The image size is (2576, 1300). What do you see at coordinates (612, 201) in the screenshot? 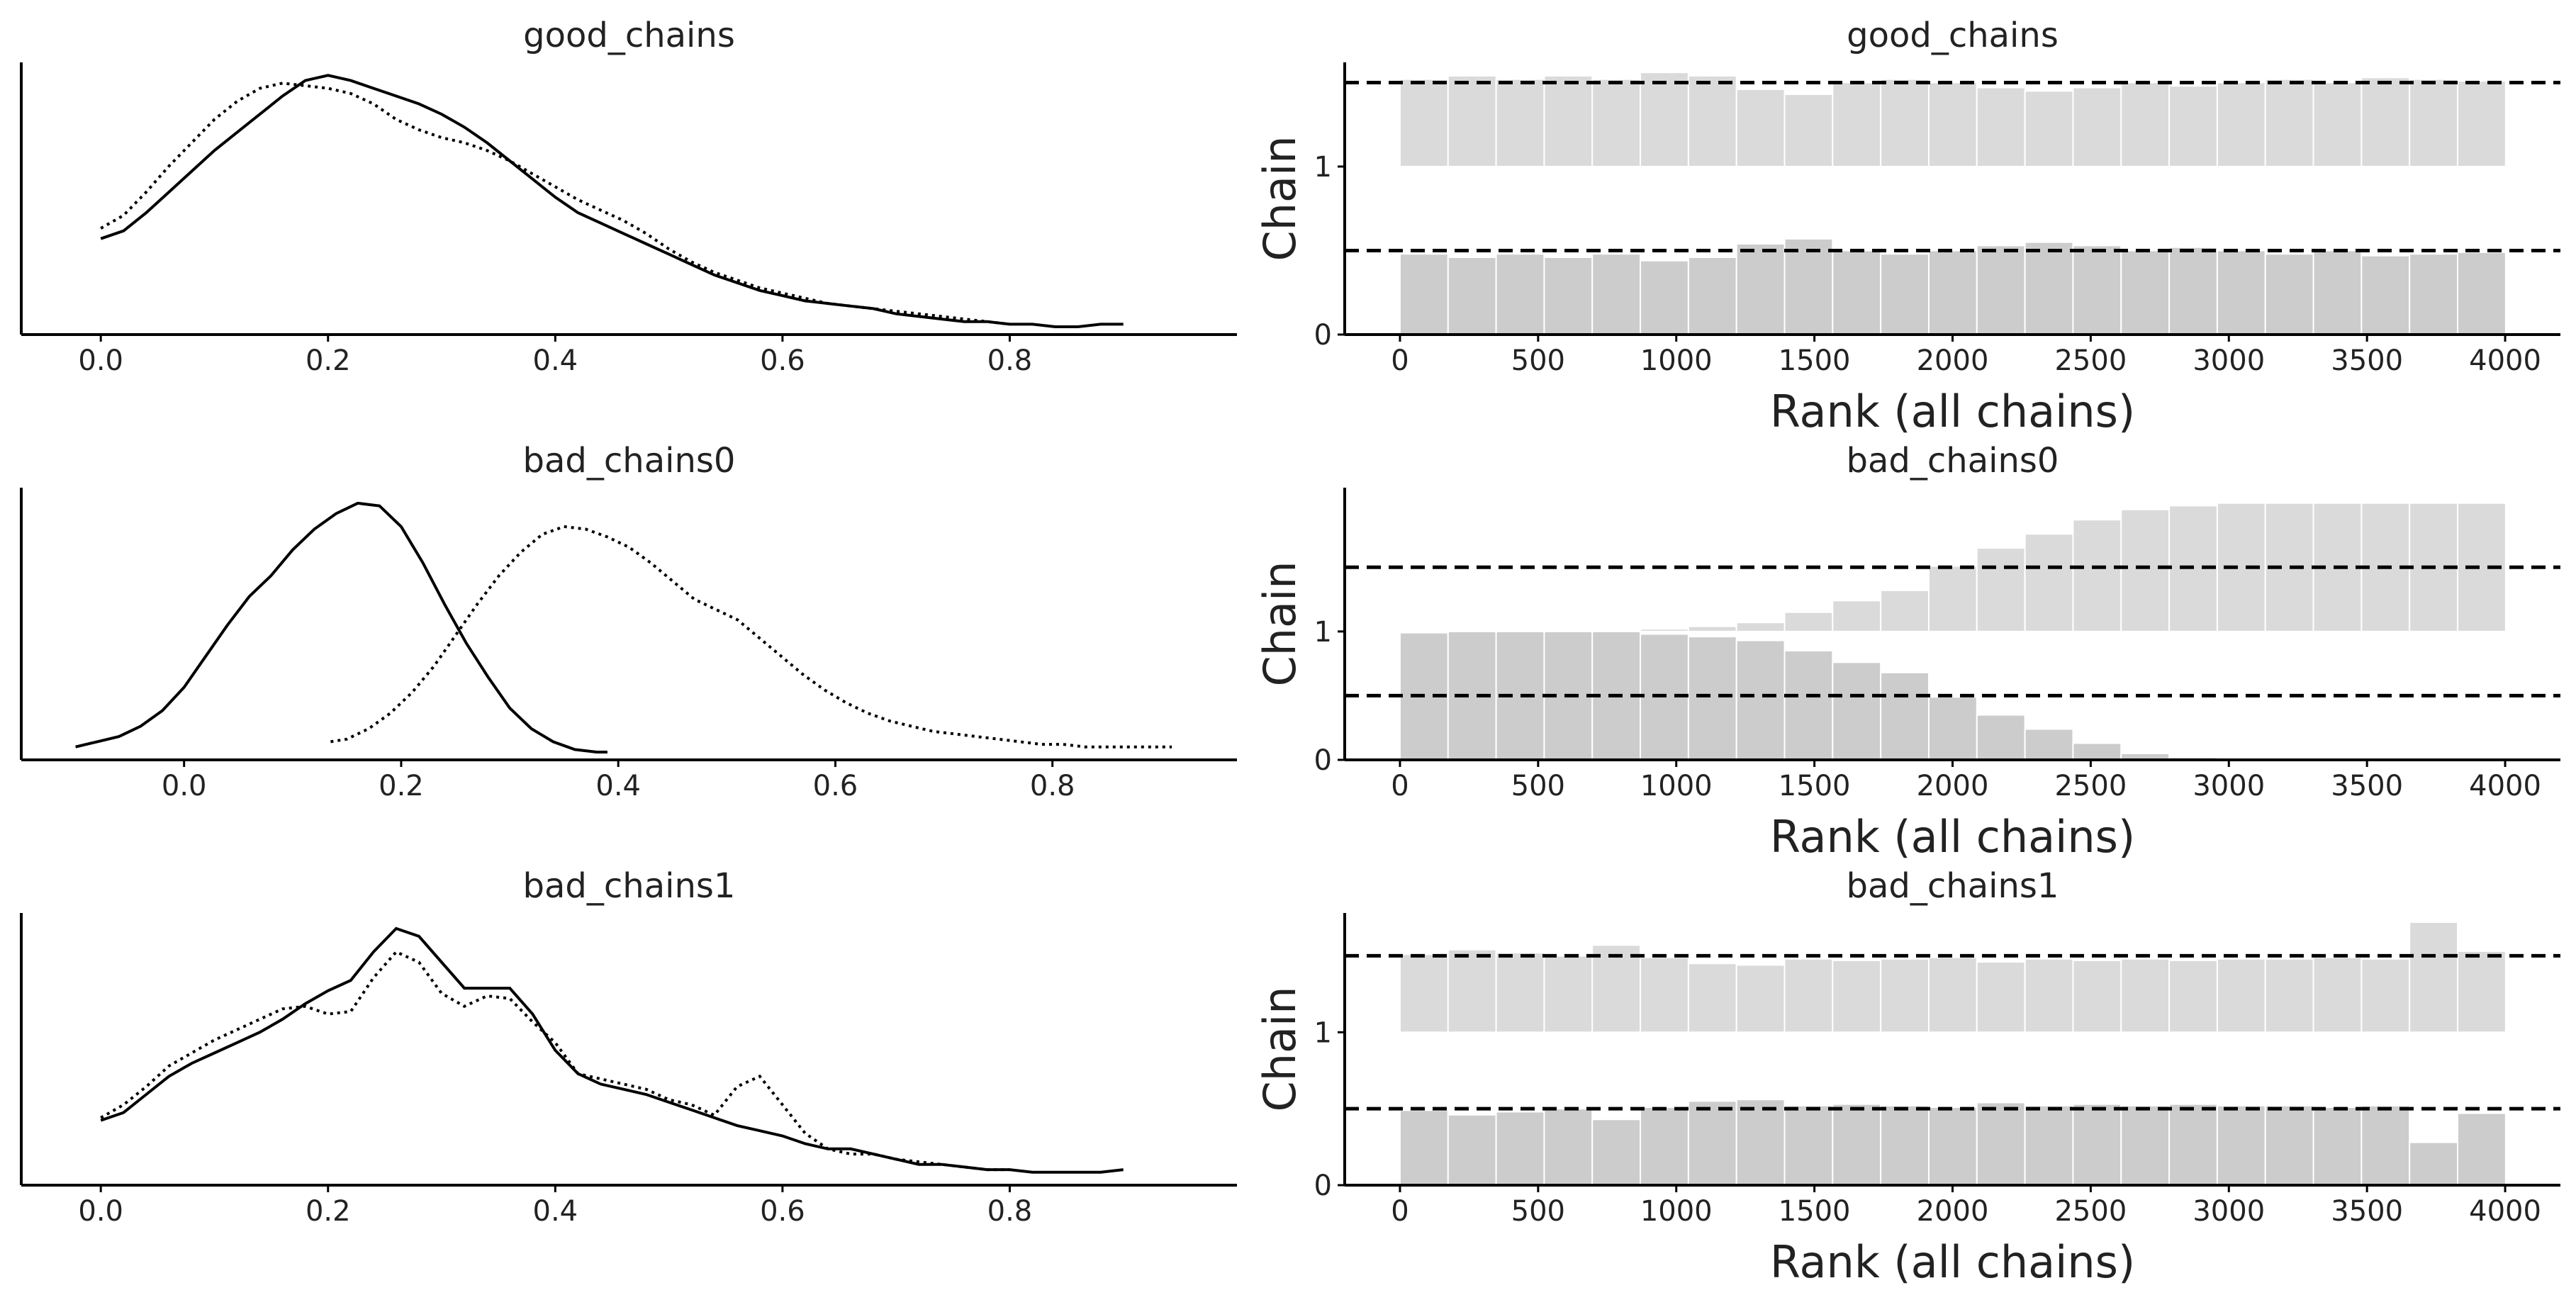
I see `kde-line-solid` at bounding box center [612, 201].